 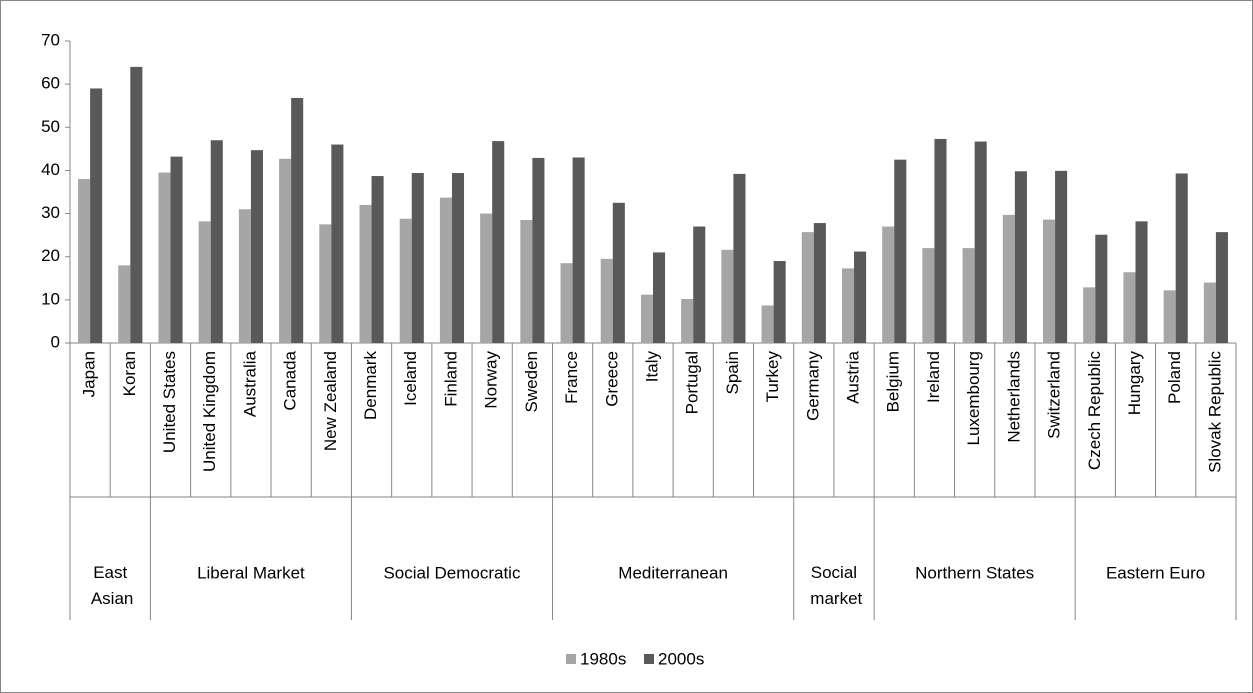 What do you see at coordinates (290, 380) in the screenshot?
I see `x-tick-label: Canada` at bounding box center [290, 380].